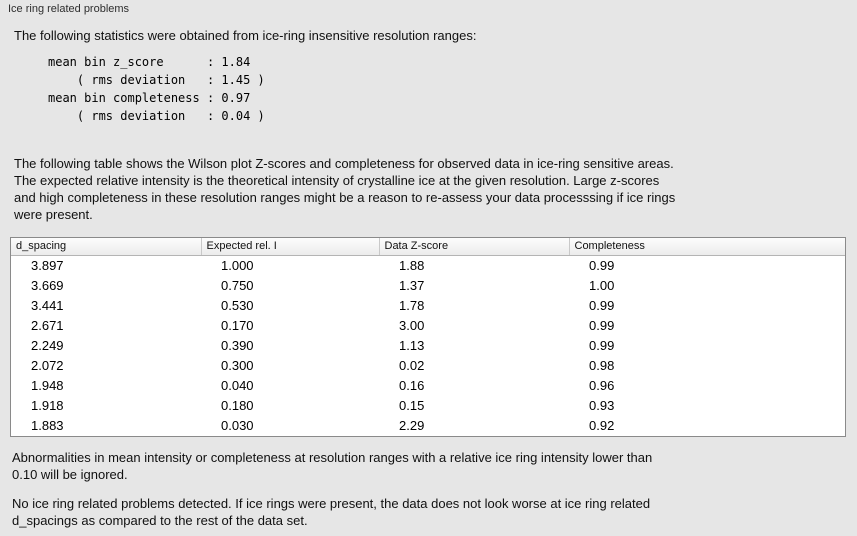 This screenshot has height=536, width=857. Describe the element at coordinates (412, 345) in the screenshot. I see `table-cell: 1.13` at that location.